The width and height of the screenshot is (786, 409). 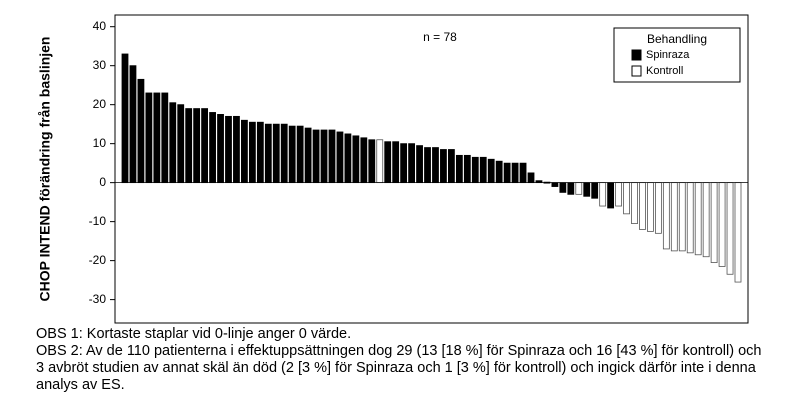 I want to click on y-tick-label: -10, so click(x=98, y=221).